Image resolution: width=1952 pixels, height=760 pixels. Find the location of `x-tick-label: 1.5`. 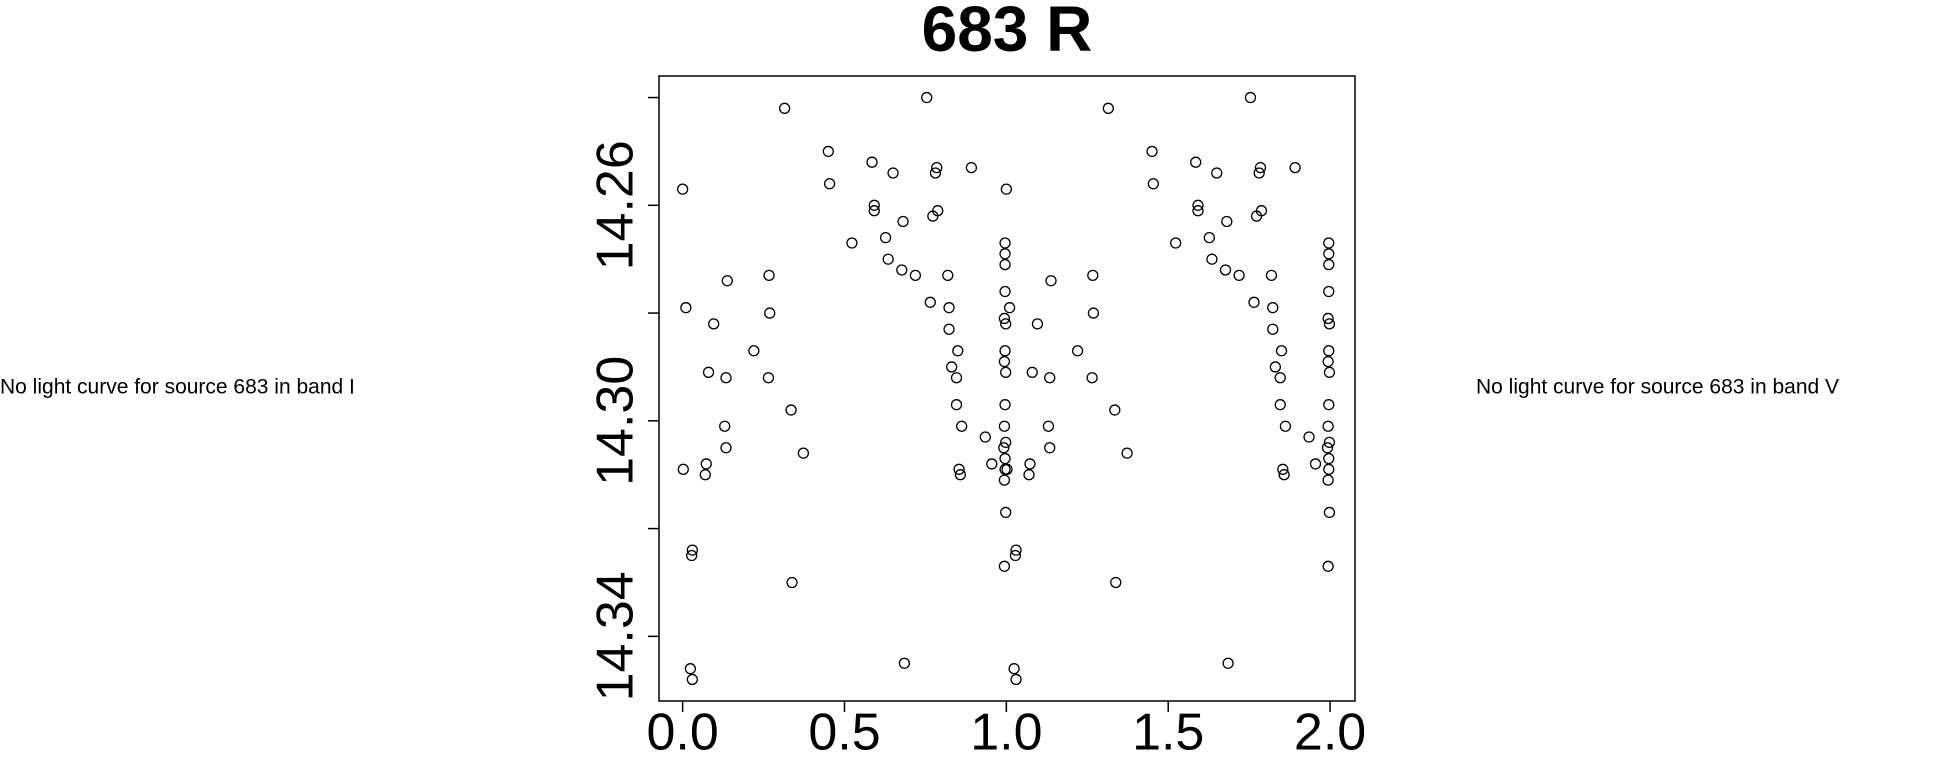

x-tick-label: 1.5 is located at coordinates (1168, 732).